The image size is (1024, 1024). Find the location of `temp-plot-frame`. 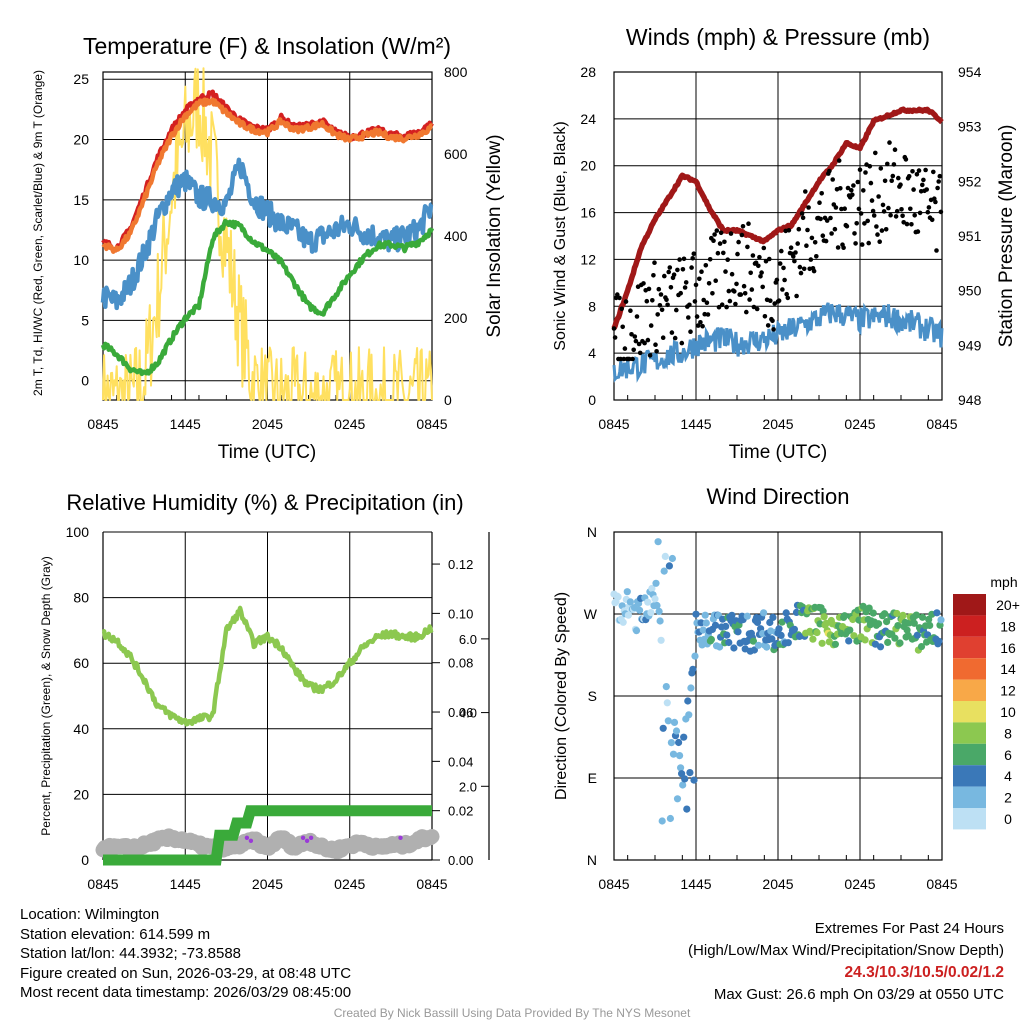

temp-plot-frame is located at coordinates (267, 236).